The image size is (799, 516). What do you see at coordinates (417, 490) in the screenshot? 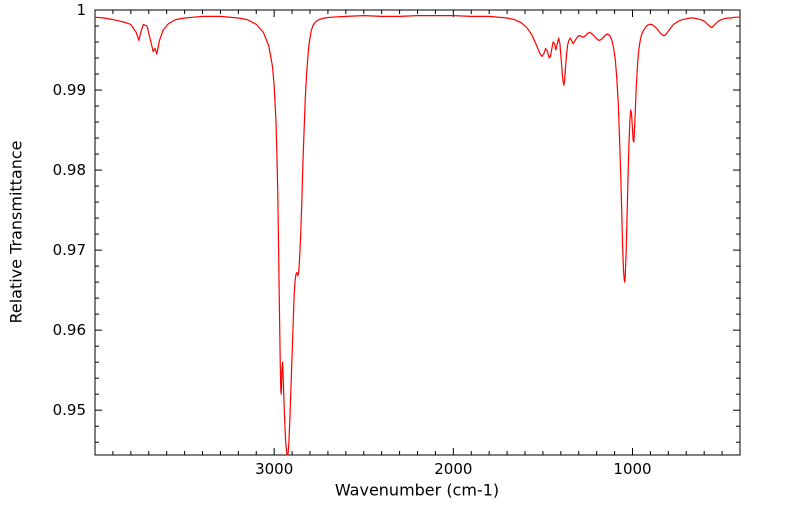
I see `x-axis-label: Wavenumber (cm-1)` at bounding box center [417, 490].